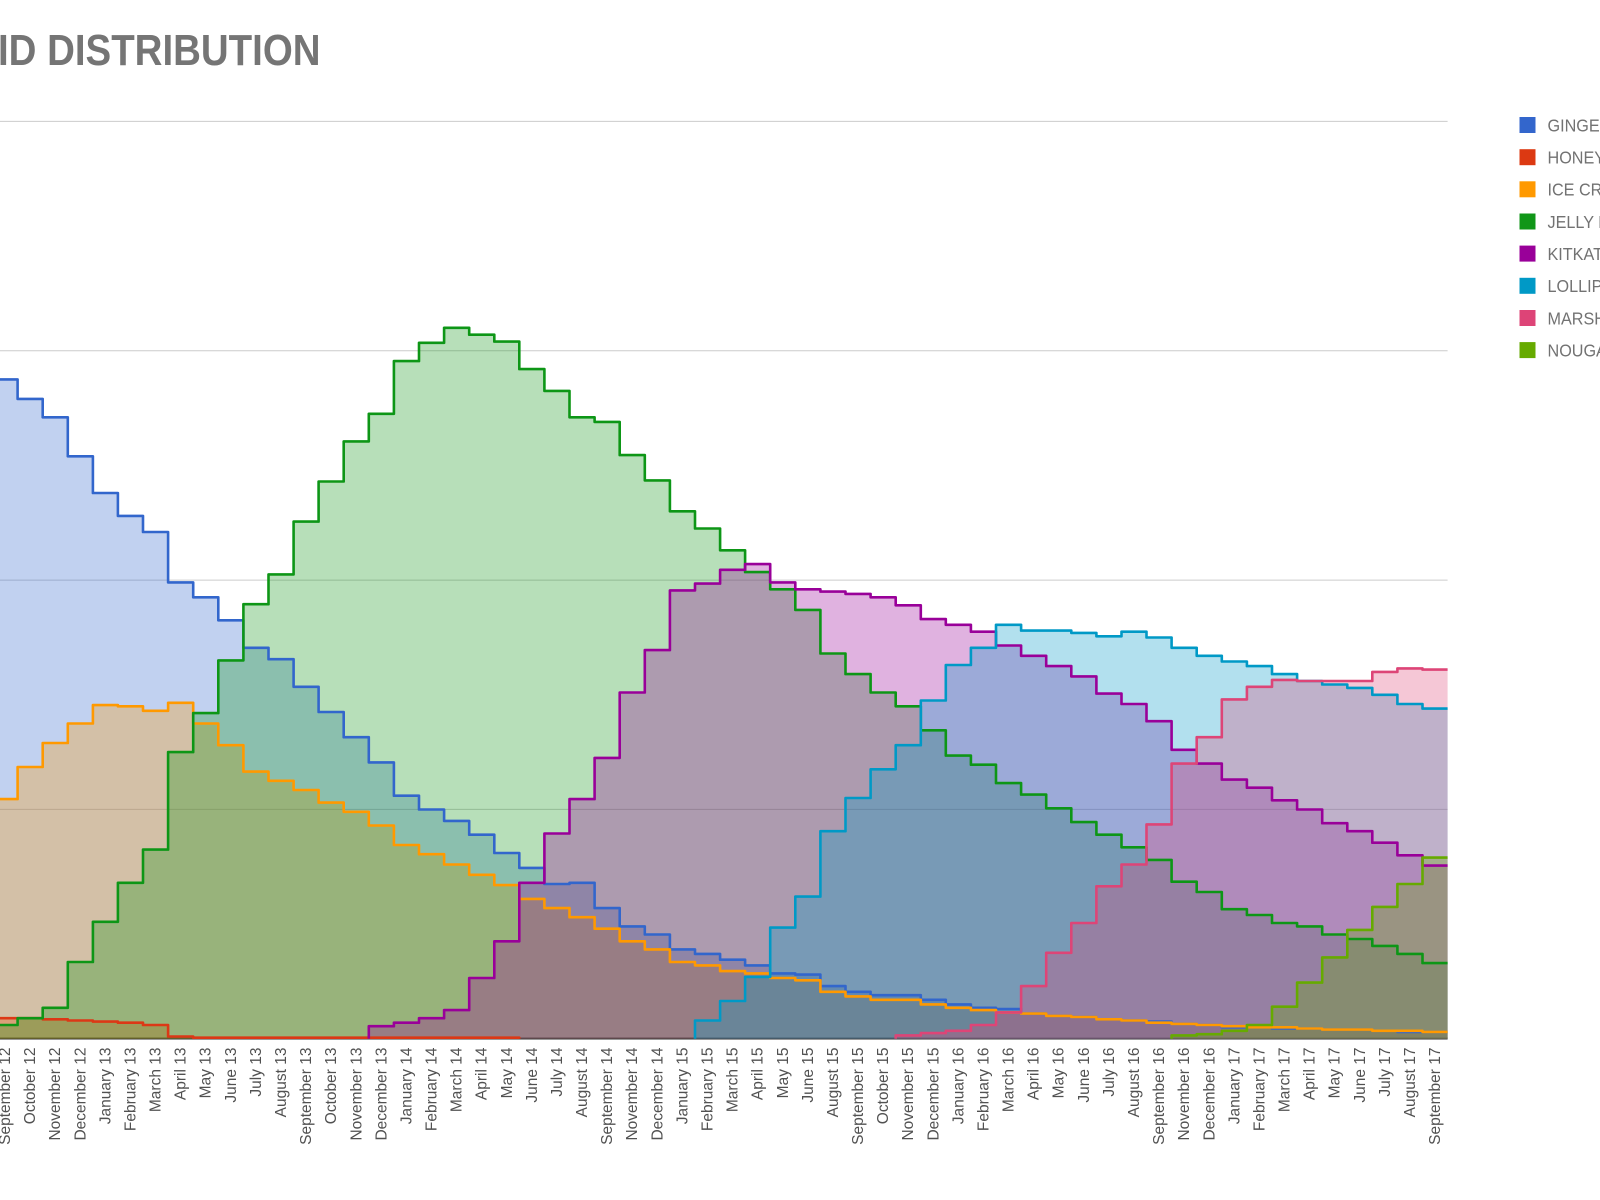 The width and height of the screenshot is (1600, 1200). What do you see at coordinates (808, 1075) in the screenshot?
I see `svg-text: June 15` at bounding box center [808, 1075].